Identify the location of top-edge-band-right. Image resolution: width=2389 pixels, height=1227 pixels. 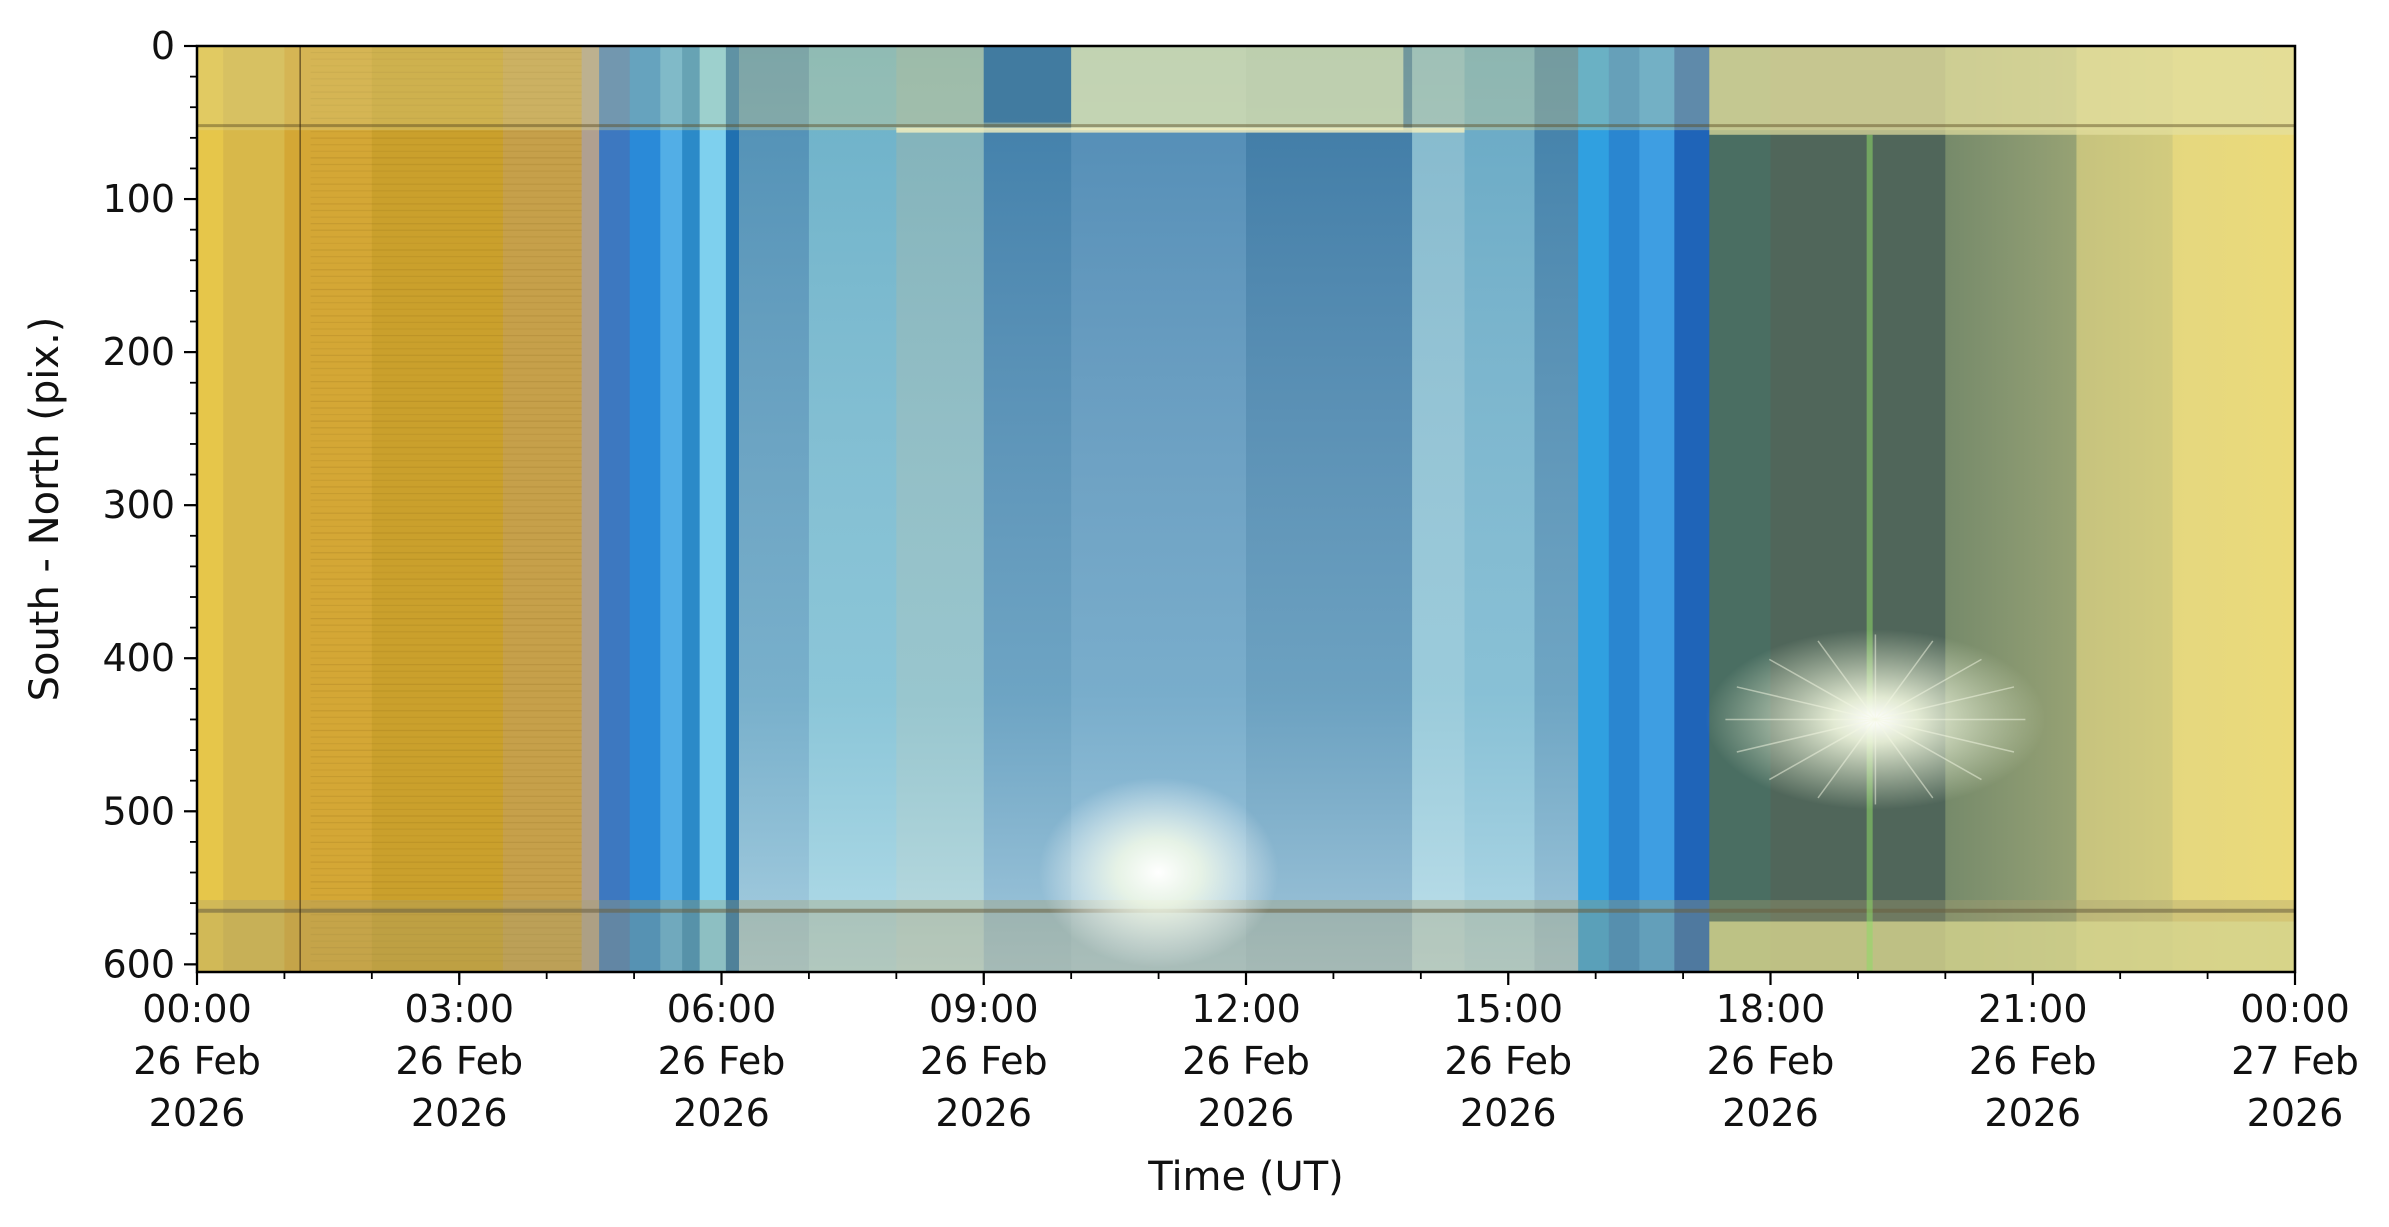
(2002, 90).